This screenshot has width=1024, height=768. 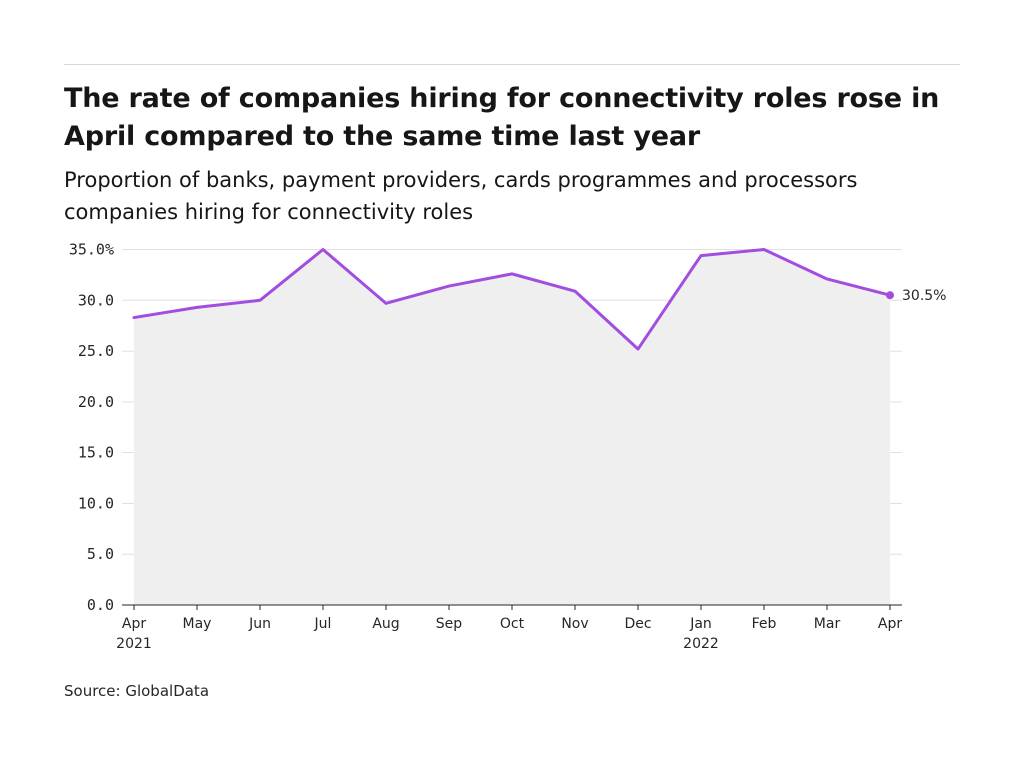 I want to click on x-tick-label: Jul, so click(x=323, y=624).